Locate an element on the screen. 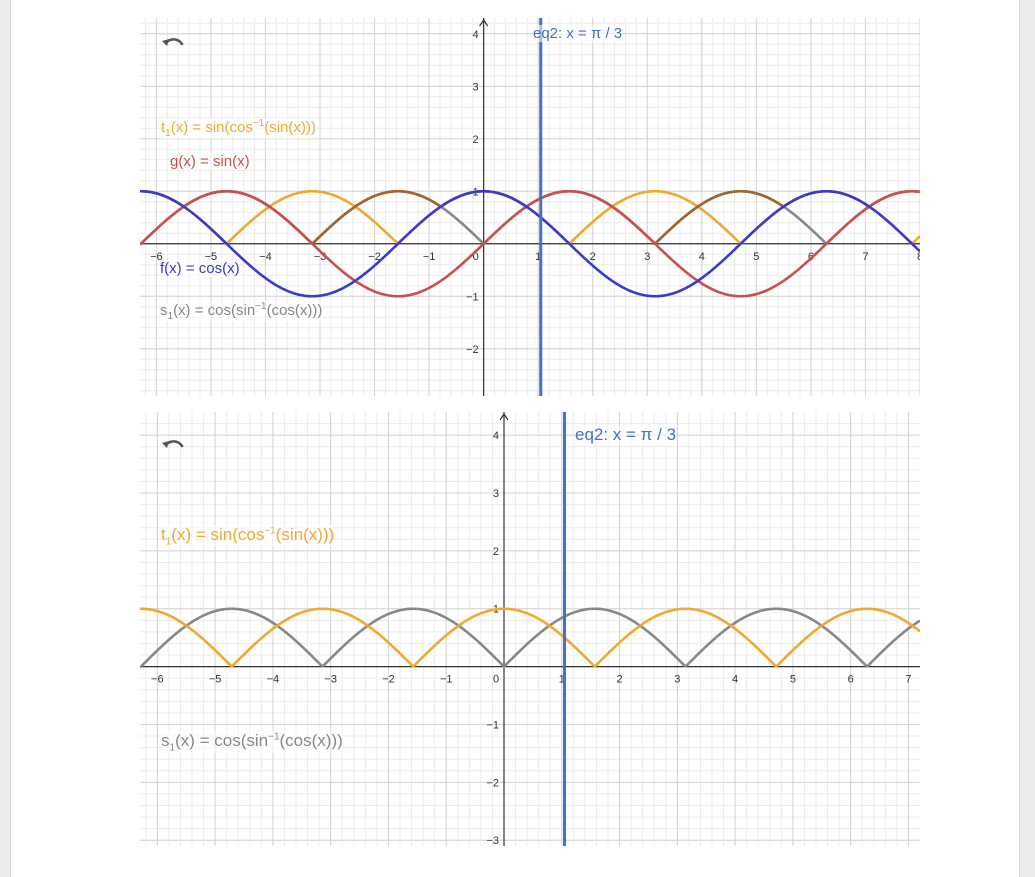  label-g: g(x) = sin(x) is located at coordinates (210, 161).